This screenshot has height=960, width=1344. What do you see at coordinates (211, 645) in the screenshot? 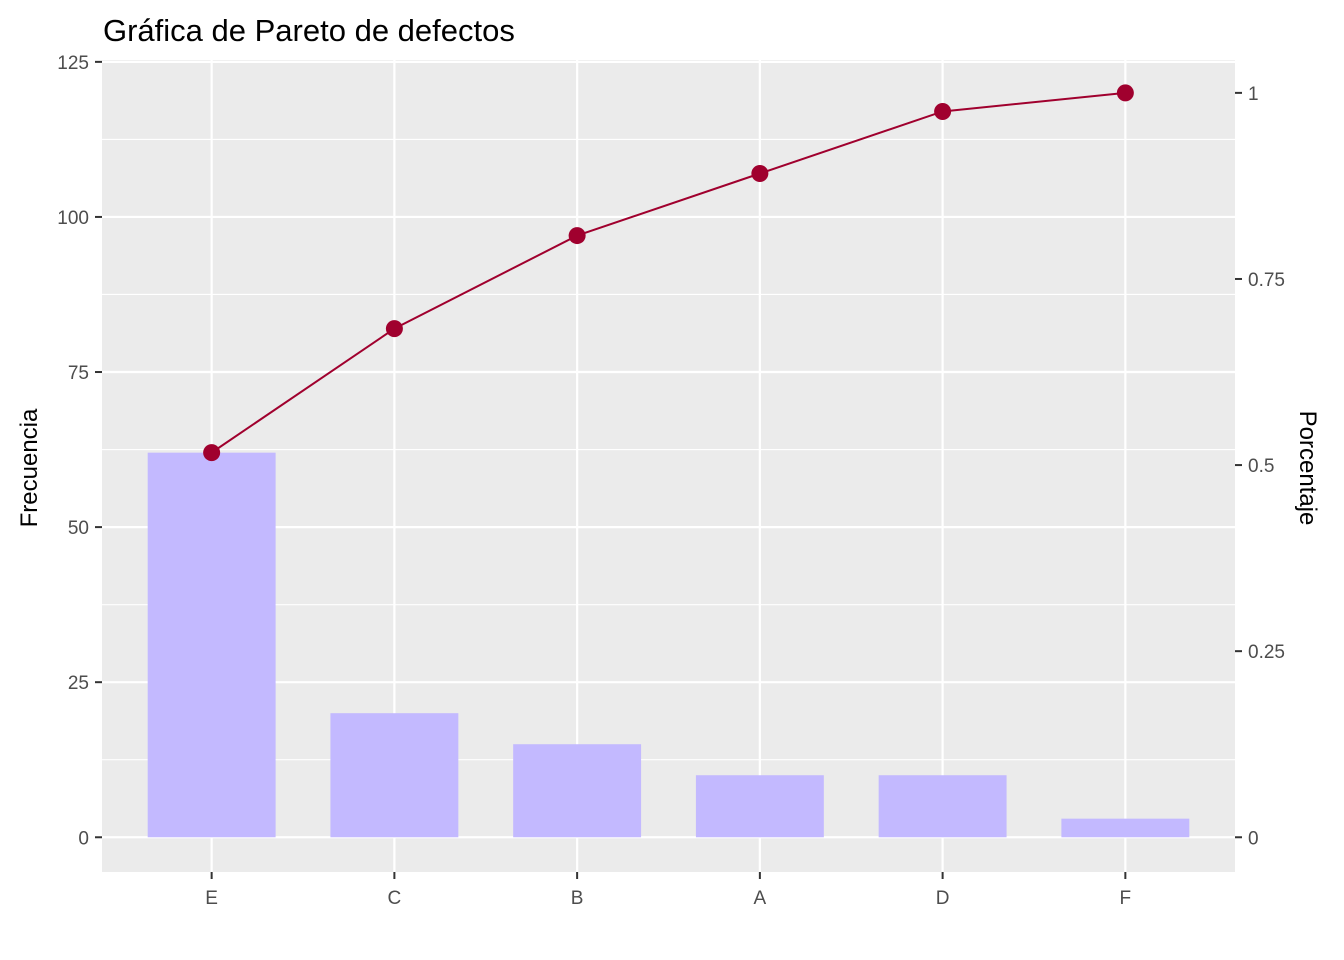
I see `bar-E` at bounding box center [211, 645].